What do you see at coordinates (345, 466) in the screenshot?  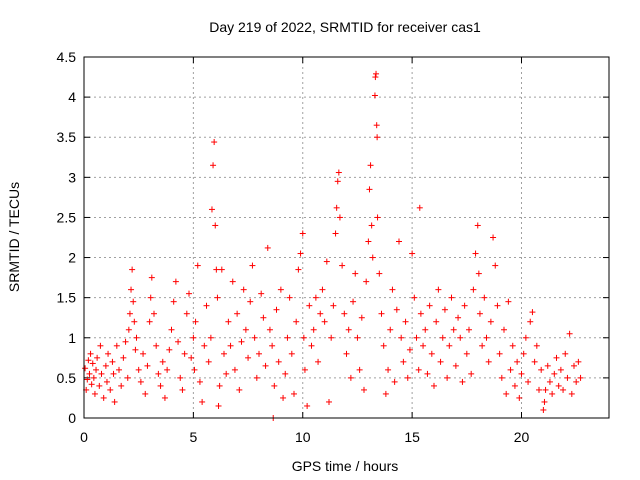 I see `x-axis-label: GPS time / hours` at bounding box center [345, 466].